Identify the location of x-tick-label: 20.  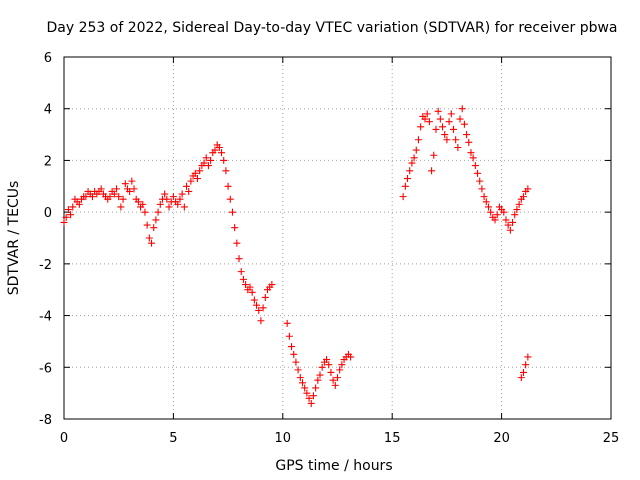
(501, 438).